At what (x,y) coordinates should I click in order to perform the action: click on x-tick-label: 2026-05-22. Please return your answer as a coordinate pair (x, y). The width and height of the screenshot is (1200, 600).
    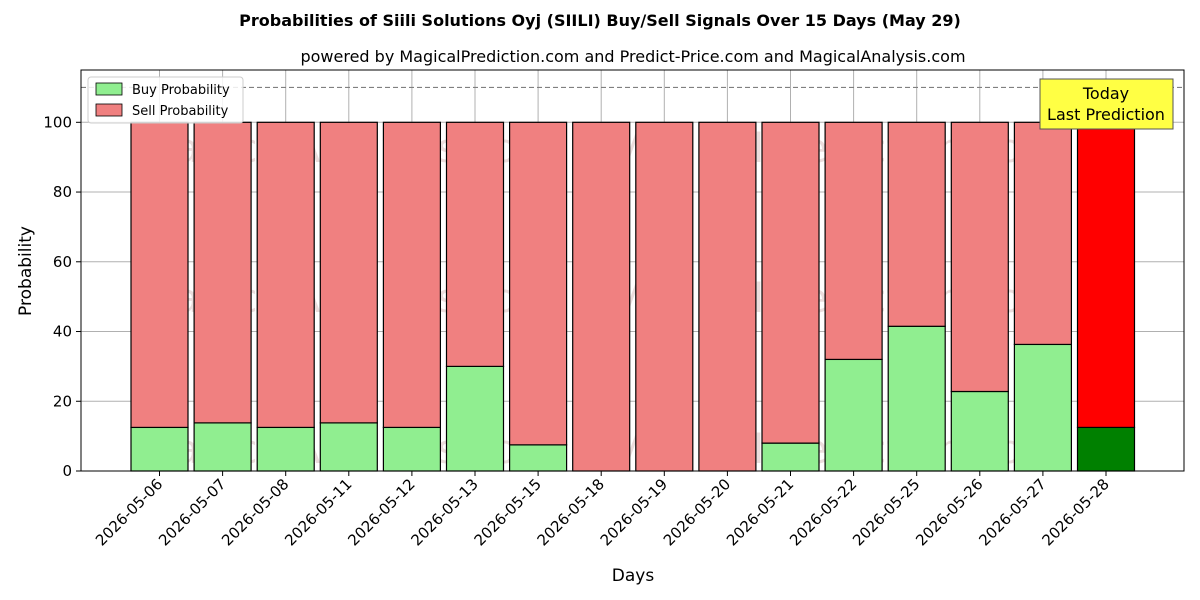
    Looking at the image, I should click on (823, 512).